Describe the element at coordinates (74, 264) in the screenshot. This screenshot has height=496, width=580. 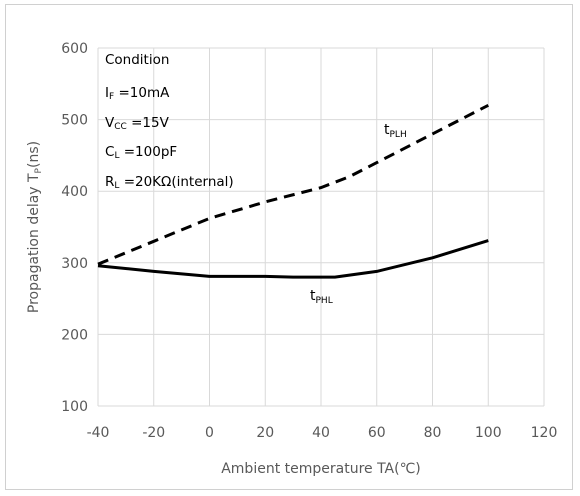
I see `y-tick-label: 300` at that location.